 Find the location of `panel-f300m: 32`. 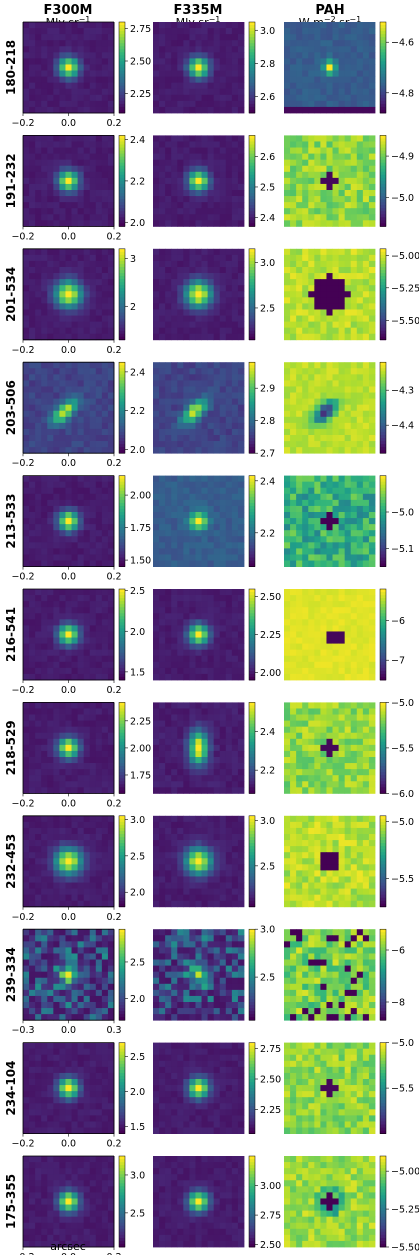

panel-f300m: 32 is located at coordinates (79, 294).